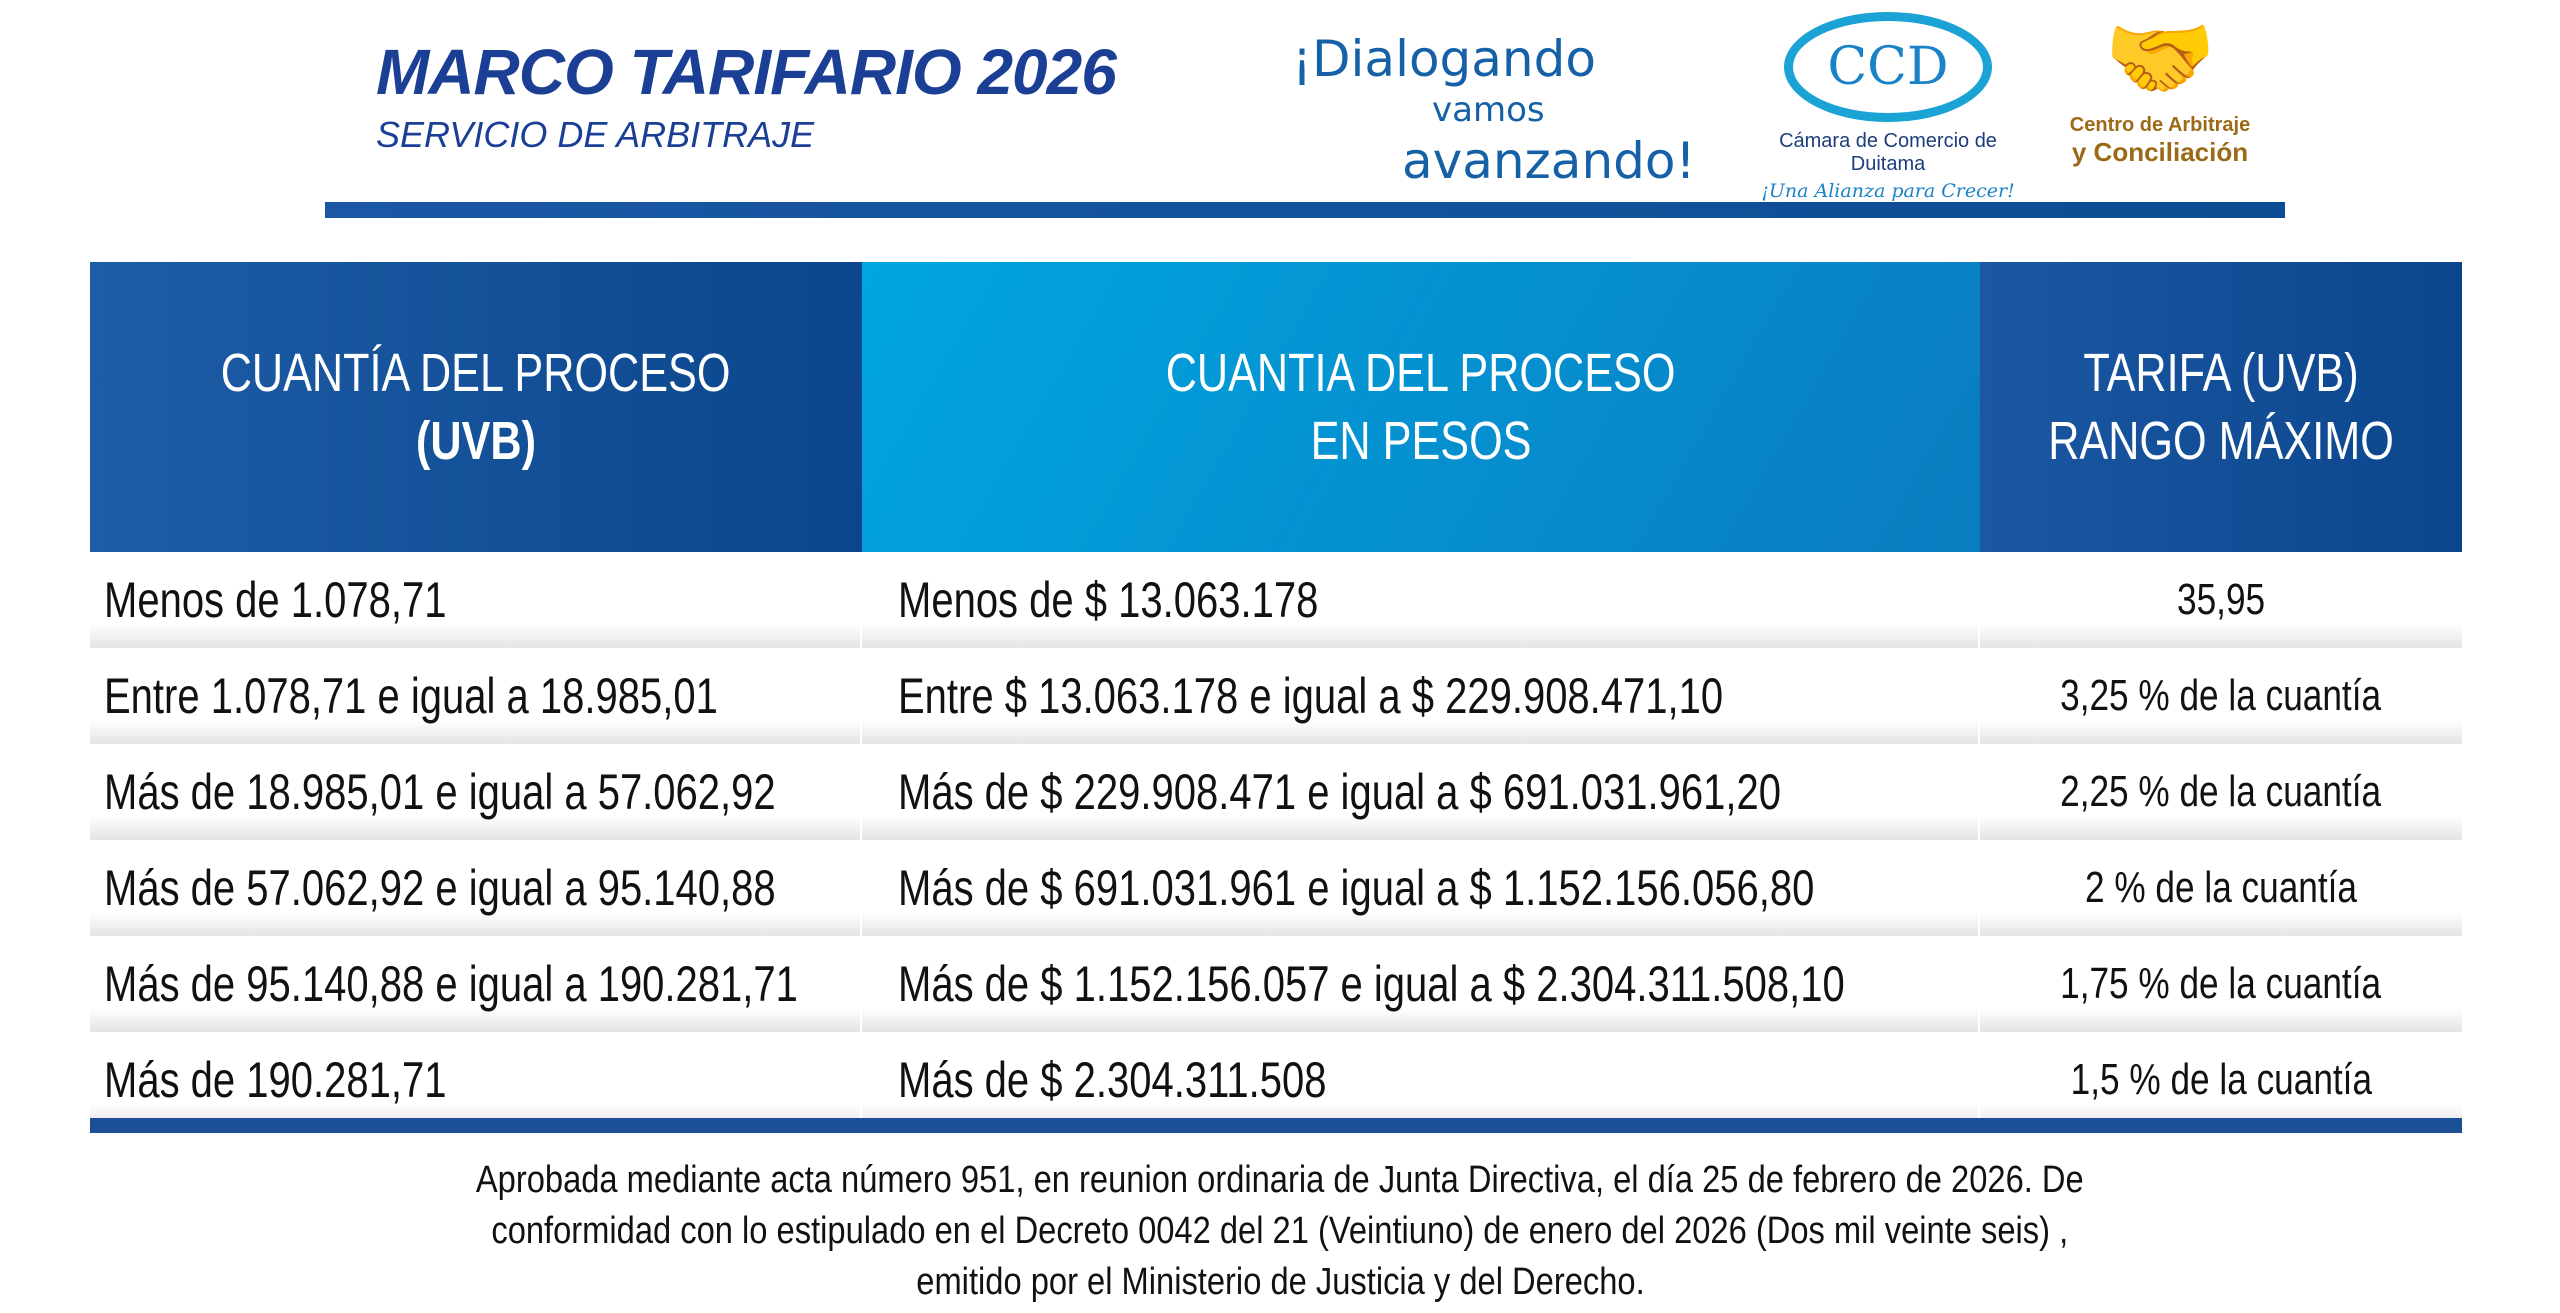  Describe the element at coordinates (1421, 407) in the screenshot. I see `header-cuantia-pesos: CUANTIA DEL PROCESO EN PESOS` at that location.